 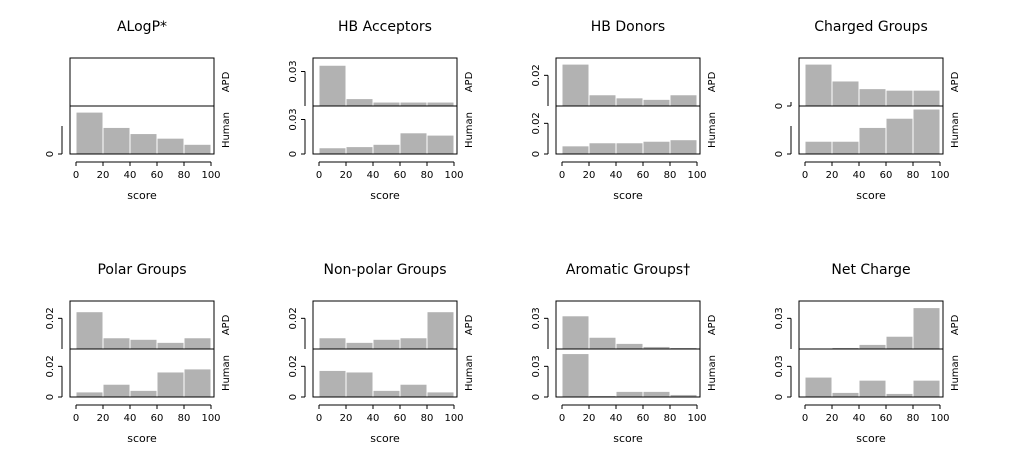 What do you see at coordinates (384, 270) in the screenshot?
I see `panel-title: Non-polar Groups` at bounding box center [384, 270].